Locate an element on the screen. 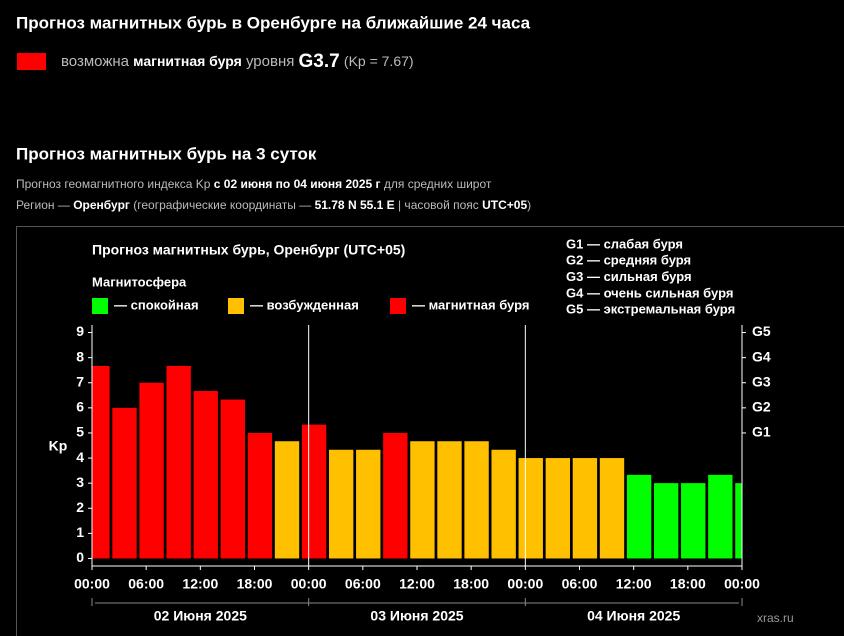 The height and width of the screenshot is (636, 844). day-label: 02 Июня 2025 is located at coordinates (200, 616).